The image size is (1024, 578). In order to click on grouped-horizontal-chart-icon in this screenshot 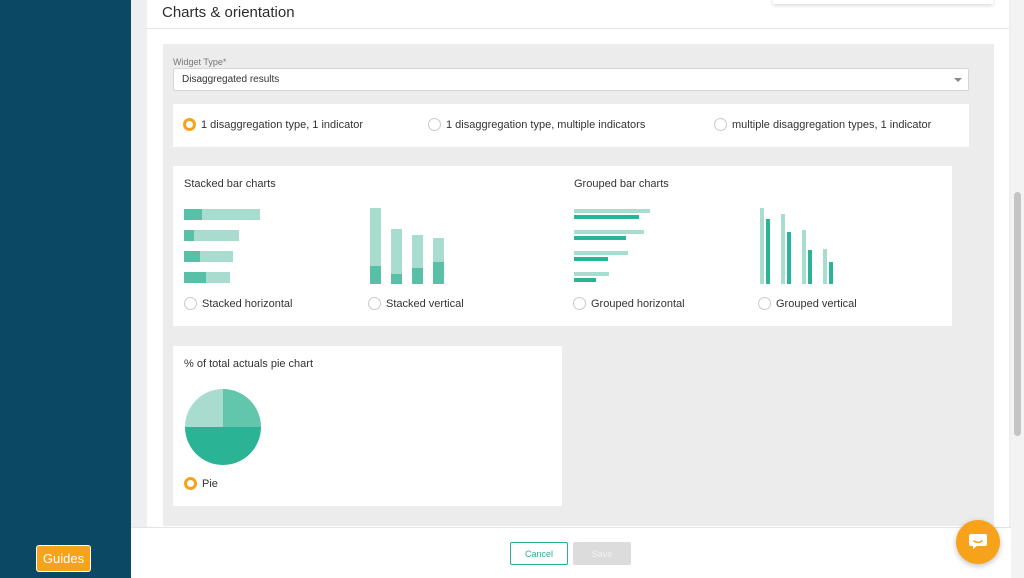, I will do `click(612, 245)`.